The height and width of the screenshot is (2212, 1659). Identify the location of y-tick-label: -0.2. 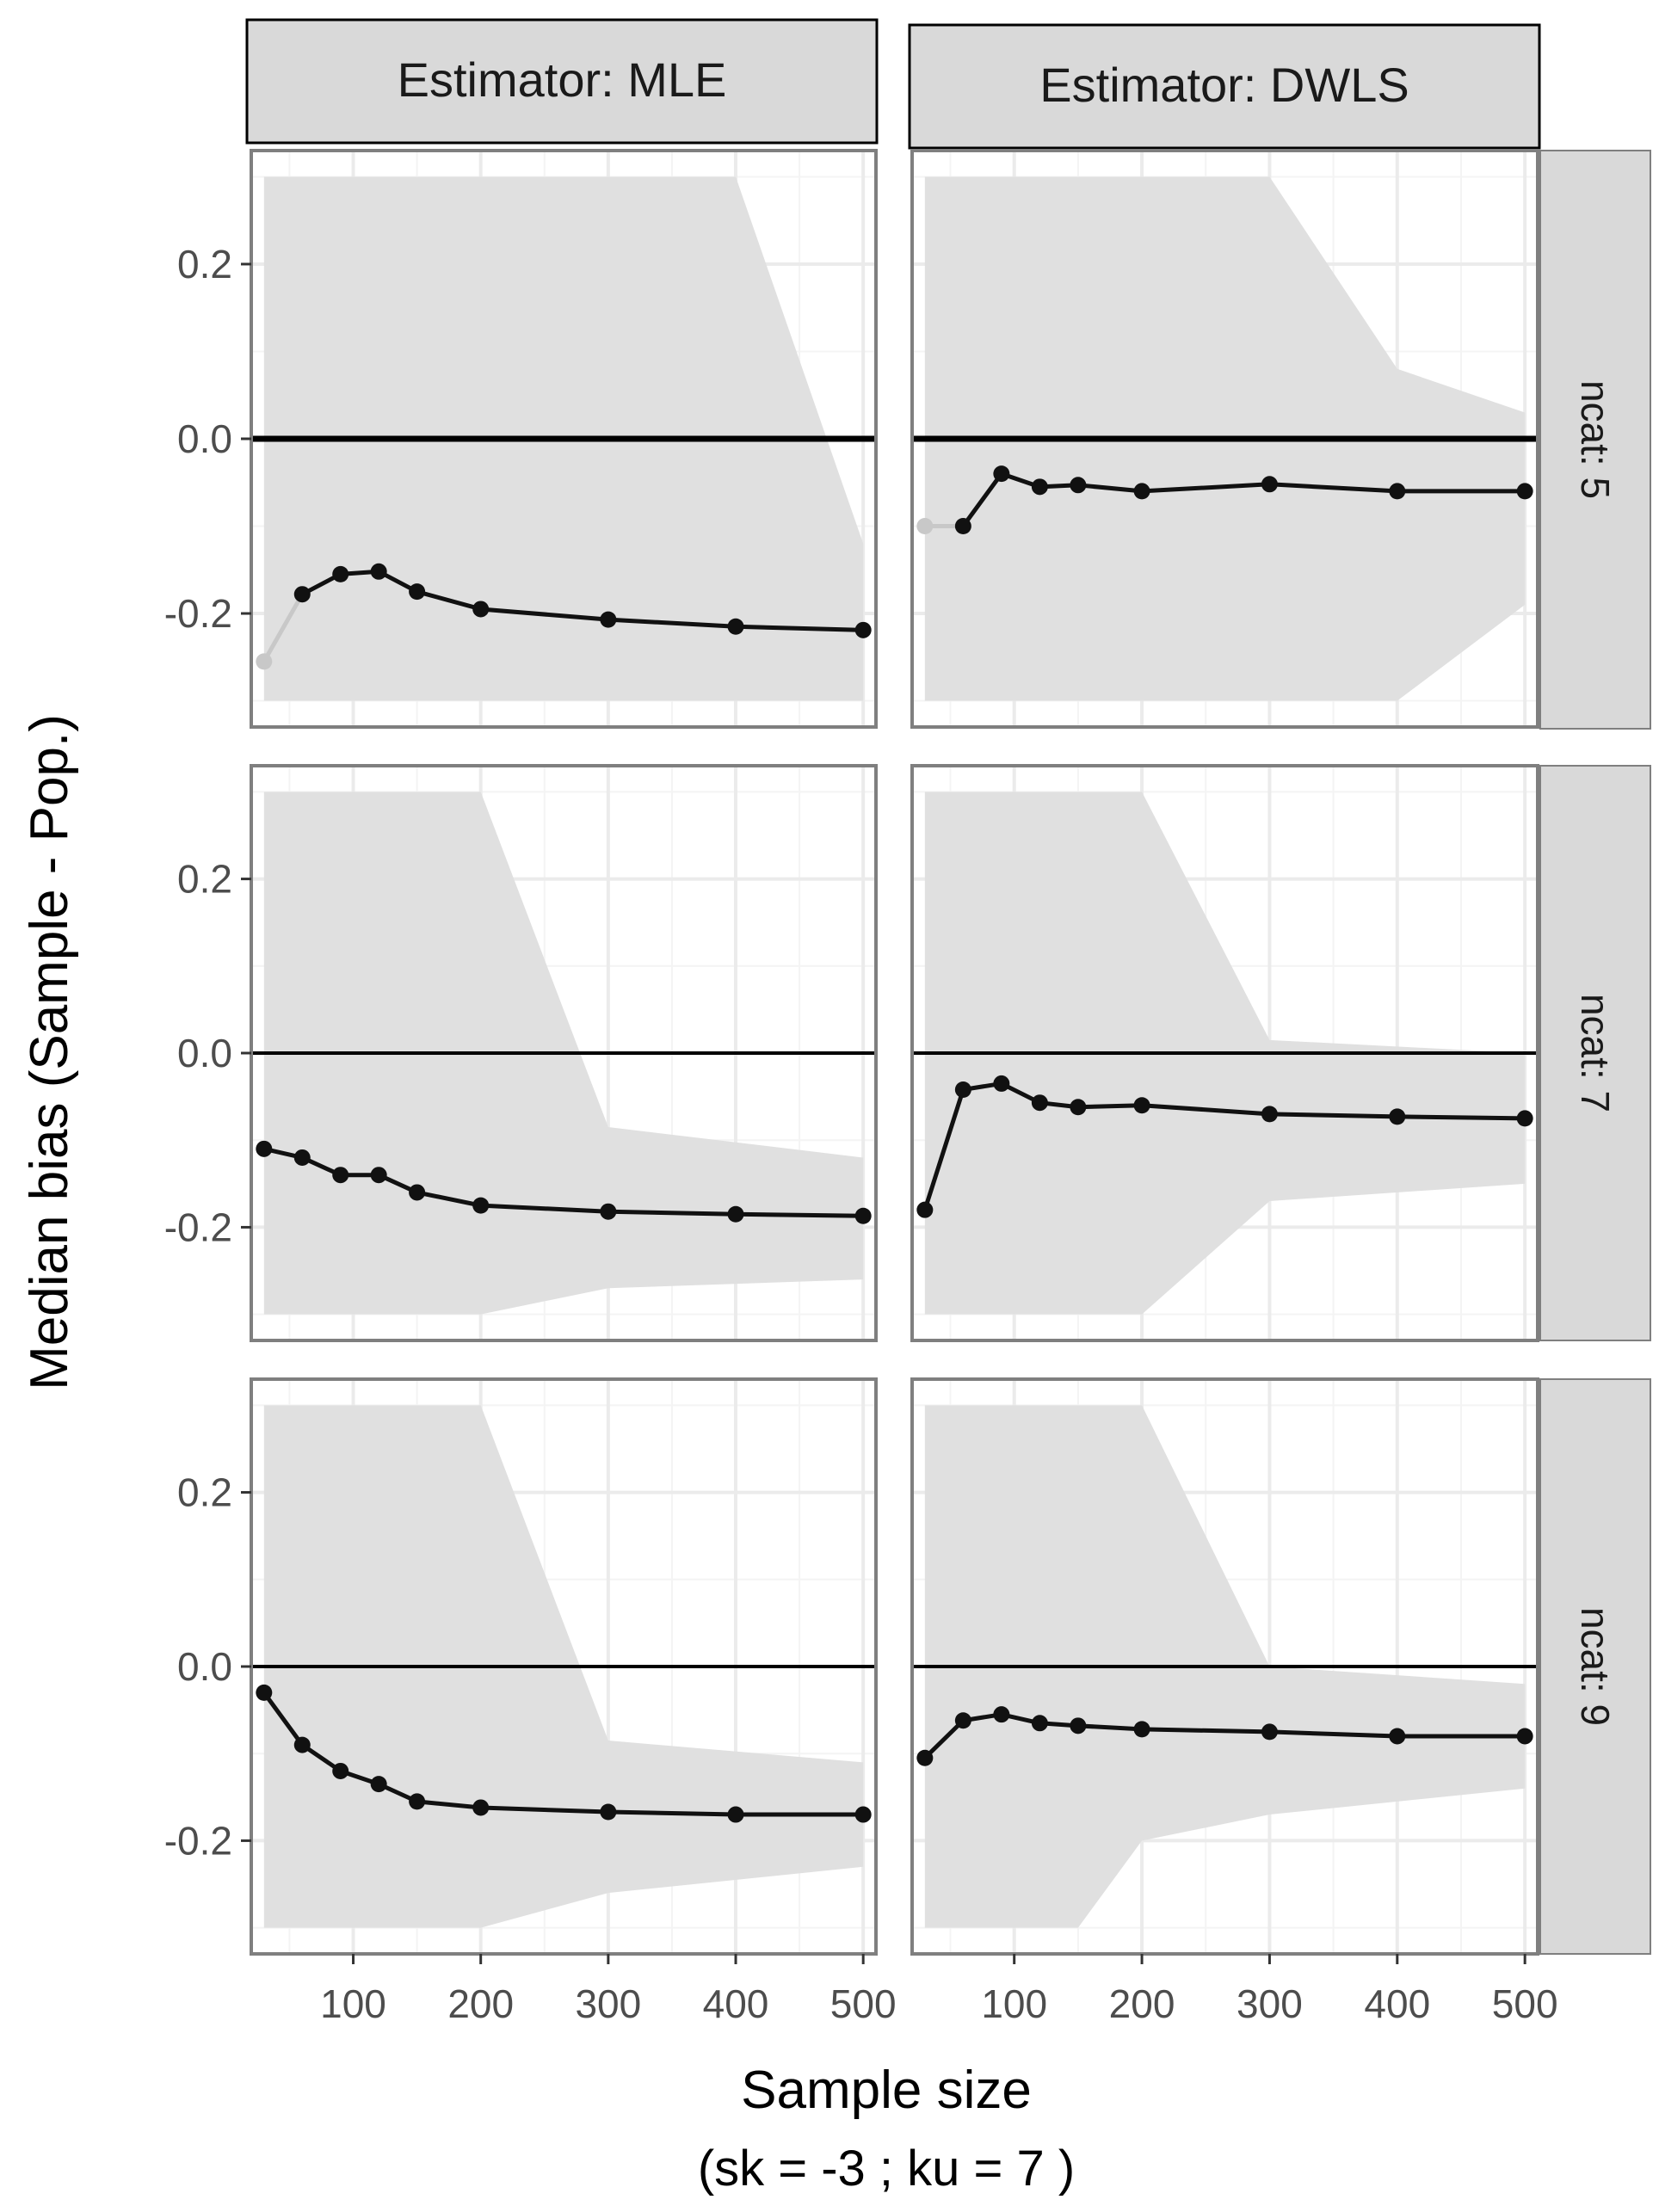
(198, 1841).